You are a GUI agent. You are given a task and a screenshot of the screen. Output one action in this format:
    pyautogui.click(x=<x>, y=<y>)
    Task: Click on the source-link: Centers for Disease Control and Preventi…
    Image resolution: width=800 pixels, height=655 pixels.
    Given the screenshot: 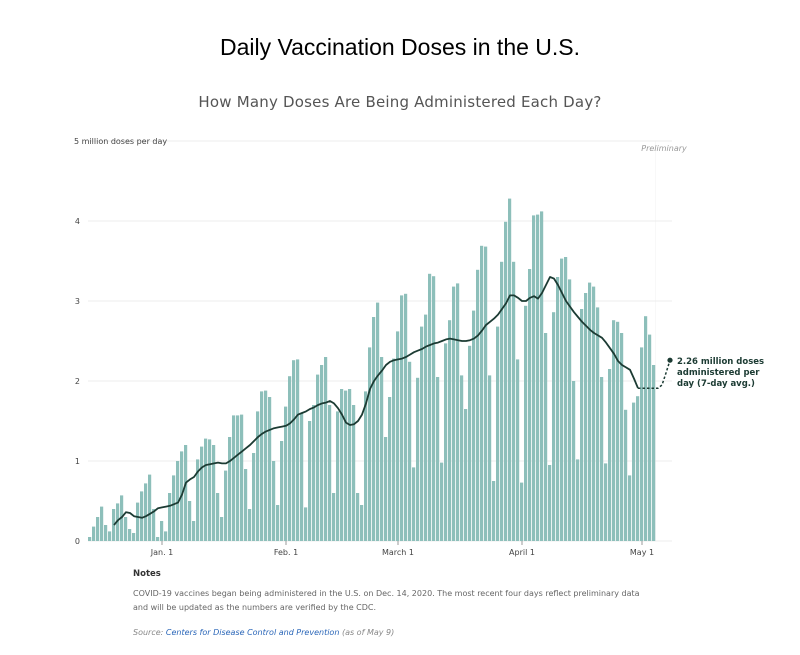 What is the action you would take?
    pyautogui.click(x=252, y=632)
    